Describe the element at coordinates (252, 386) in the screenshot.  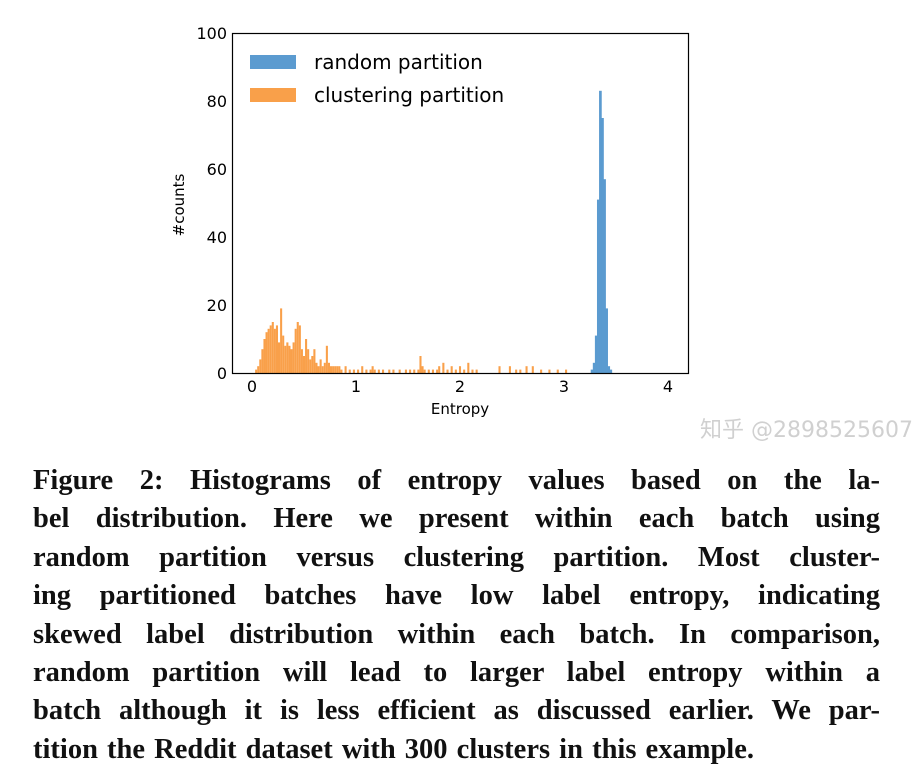
I see `x-tick-label: 0` at that location.